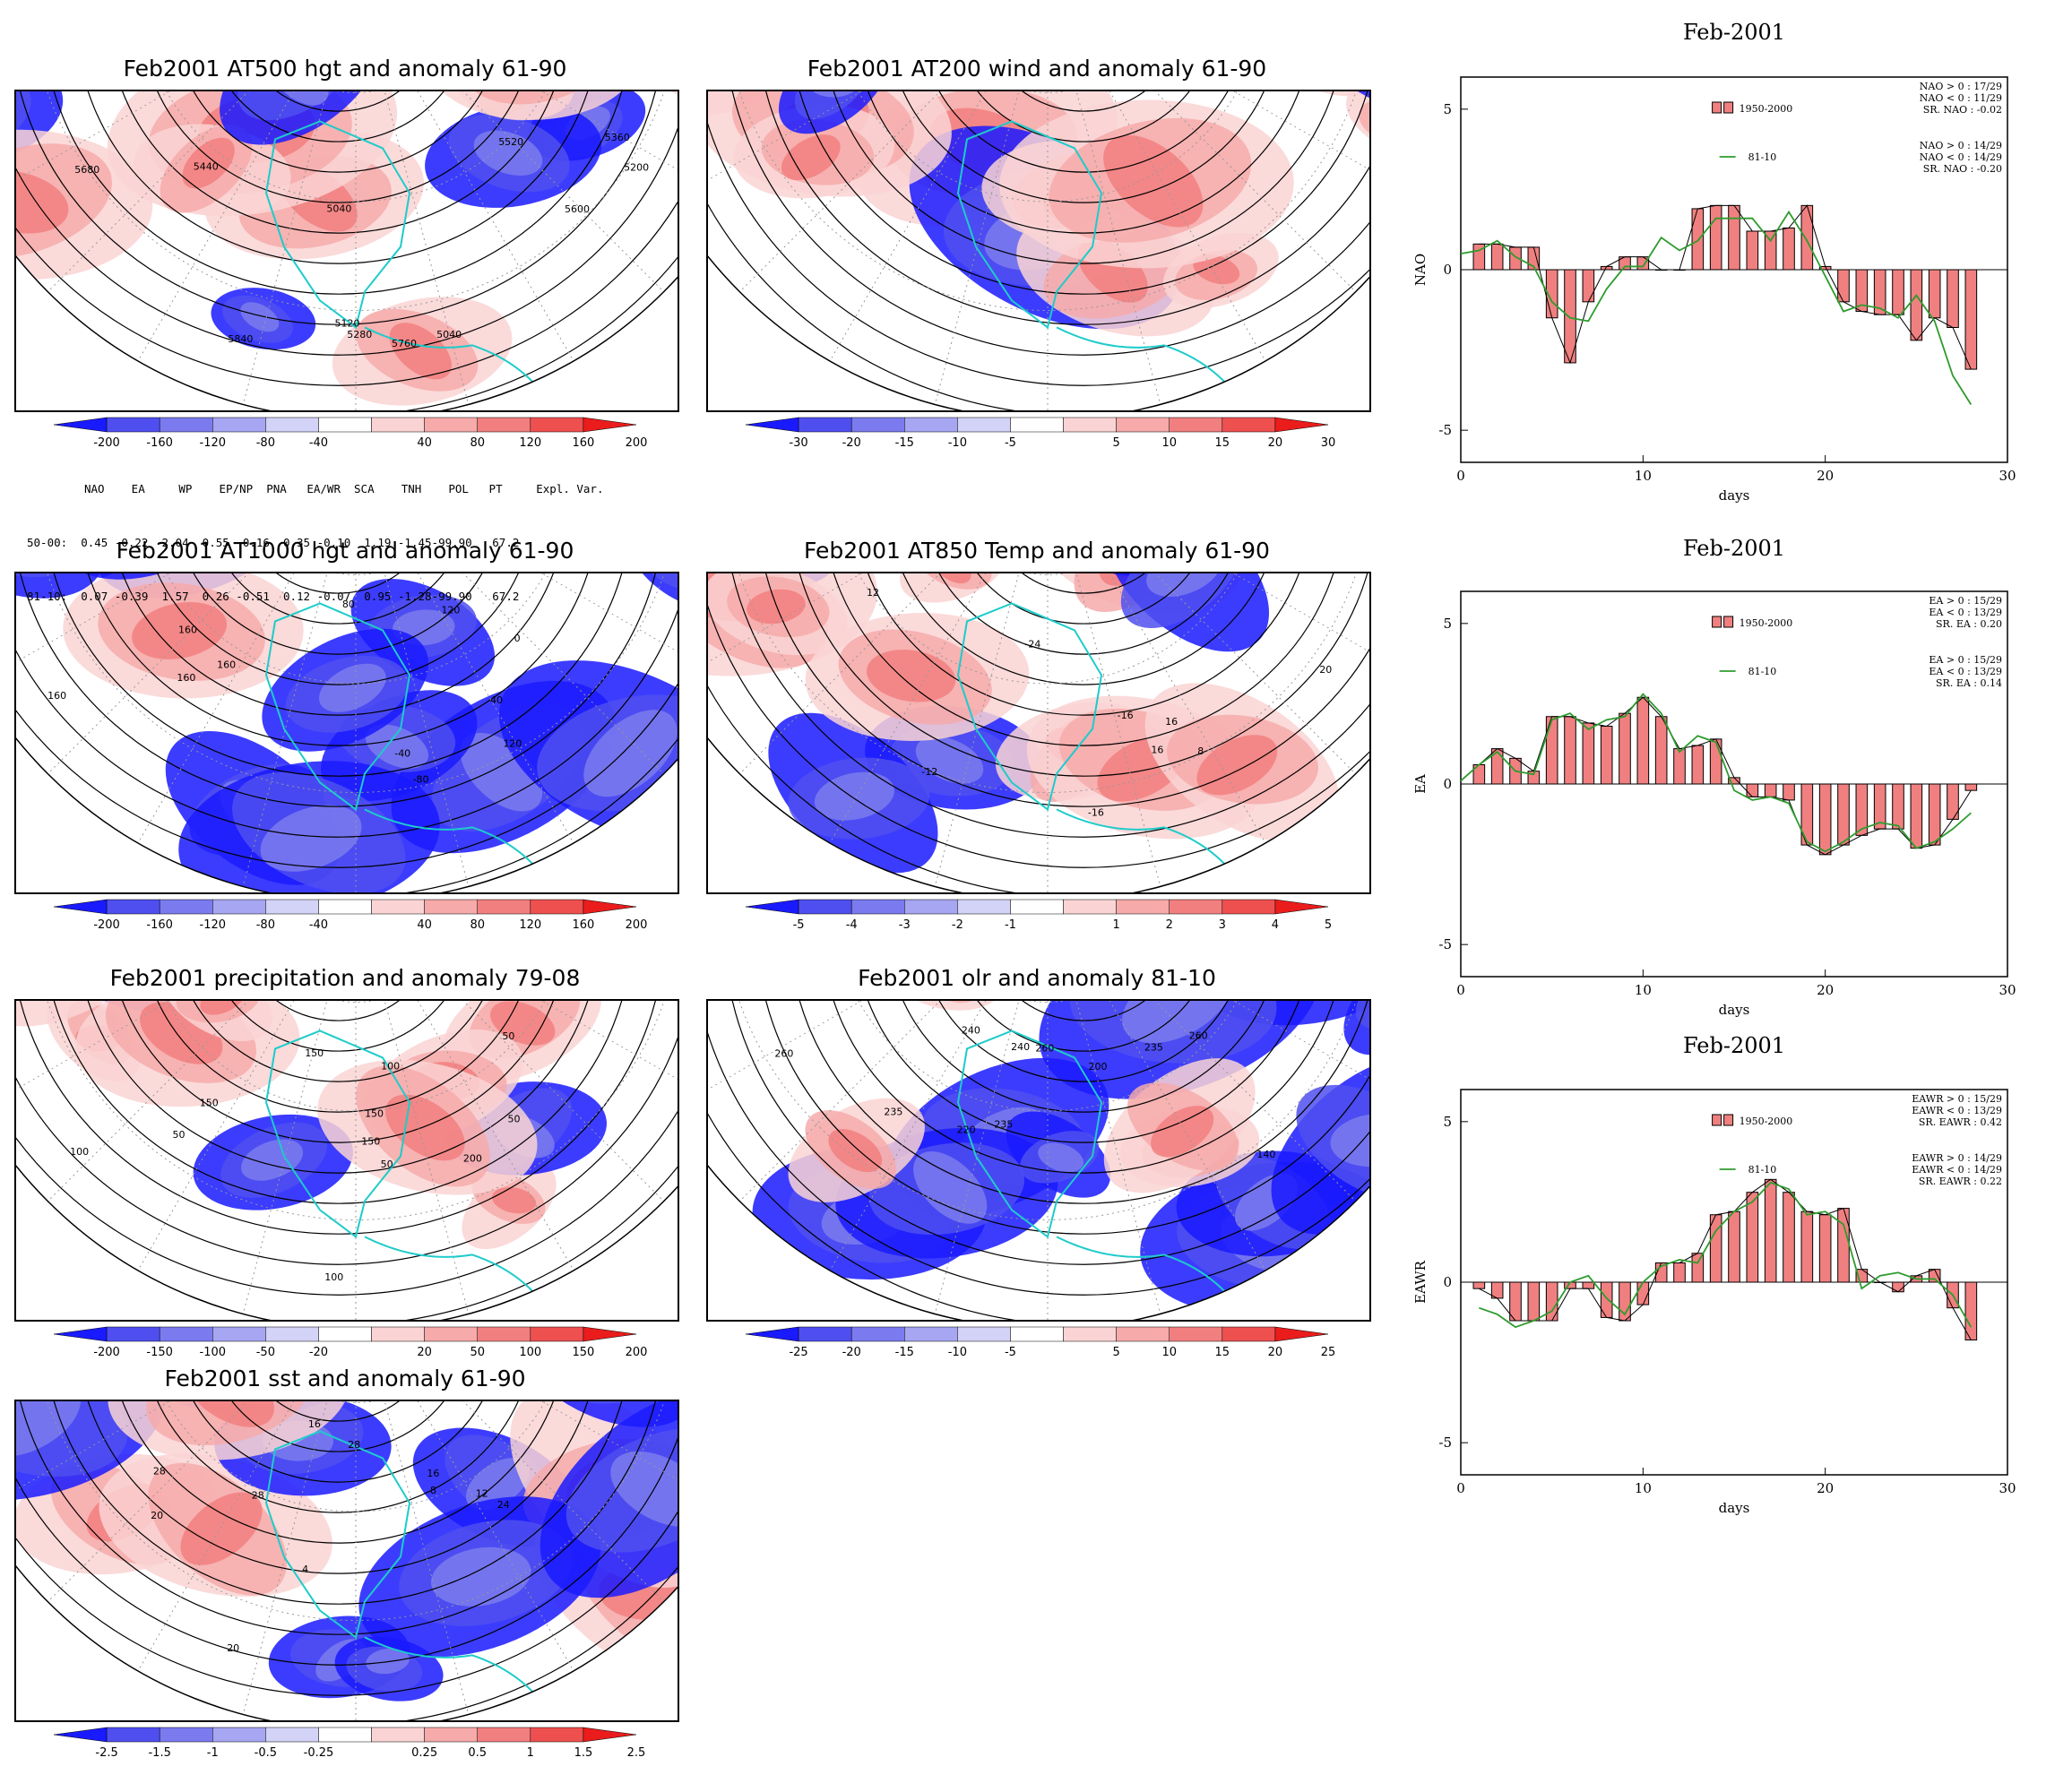  Describe the element at coordinates (496, 700) in the screenshot. I see `contour-label: 40` at that location.